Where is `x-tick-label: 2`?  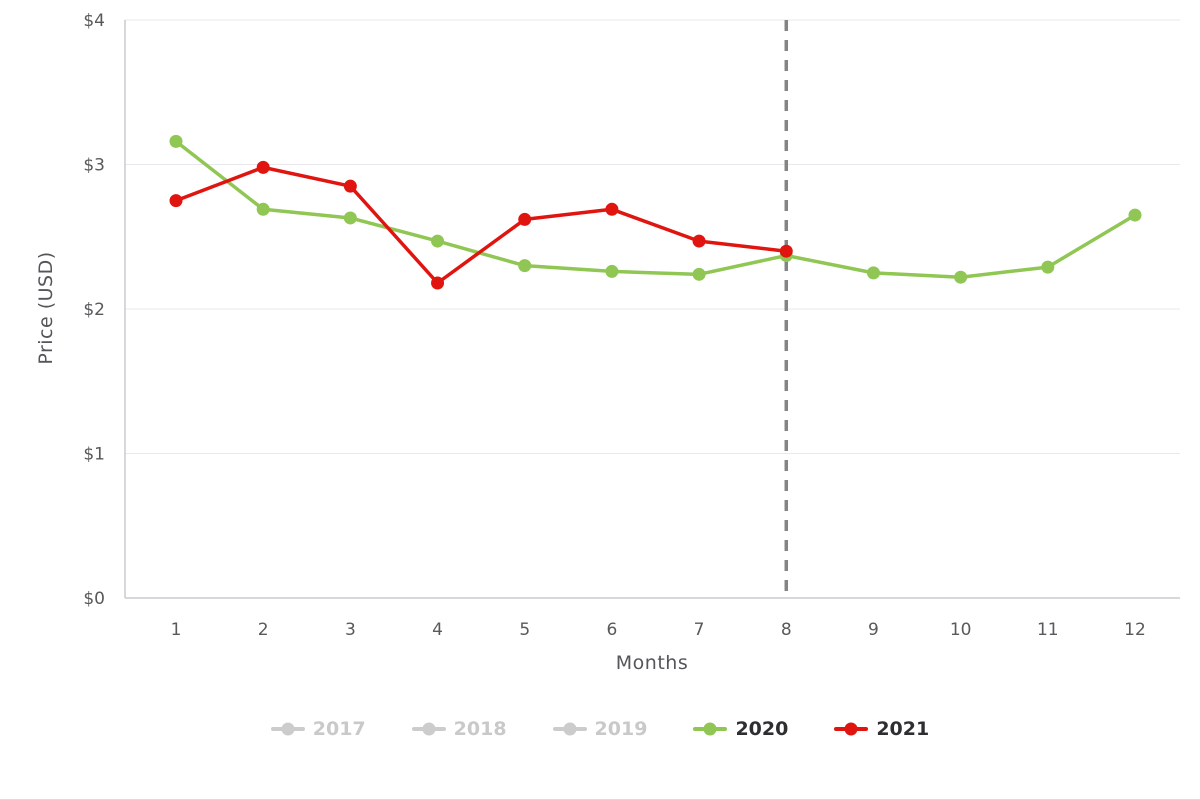
x-tick-label: 2 is located at coordinates (263, 630).